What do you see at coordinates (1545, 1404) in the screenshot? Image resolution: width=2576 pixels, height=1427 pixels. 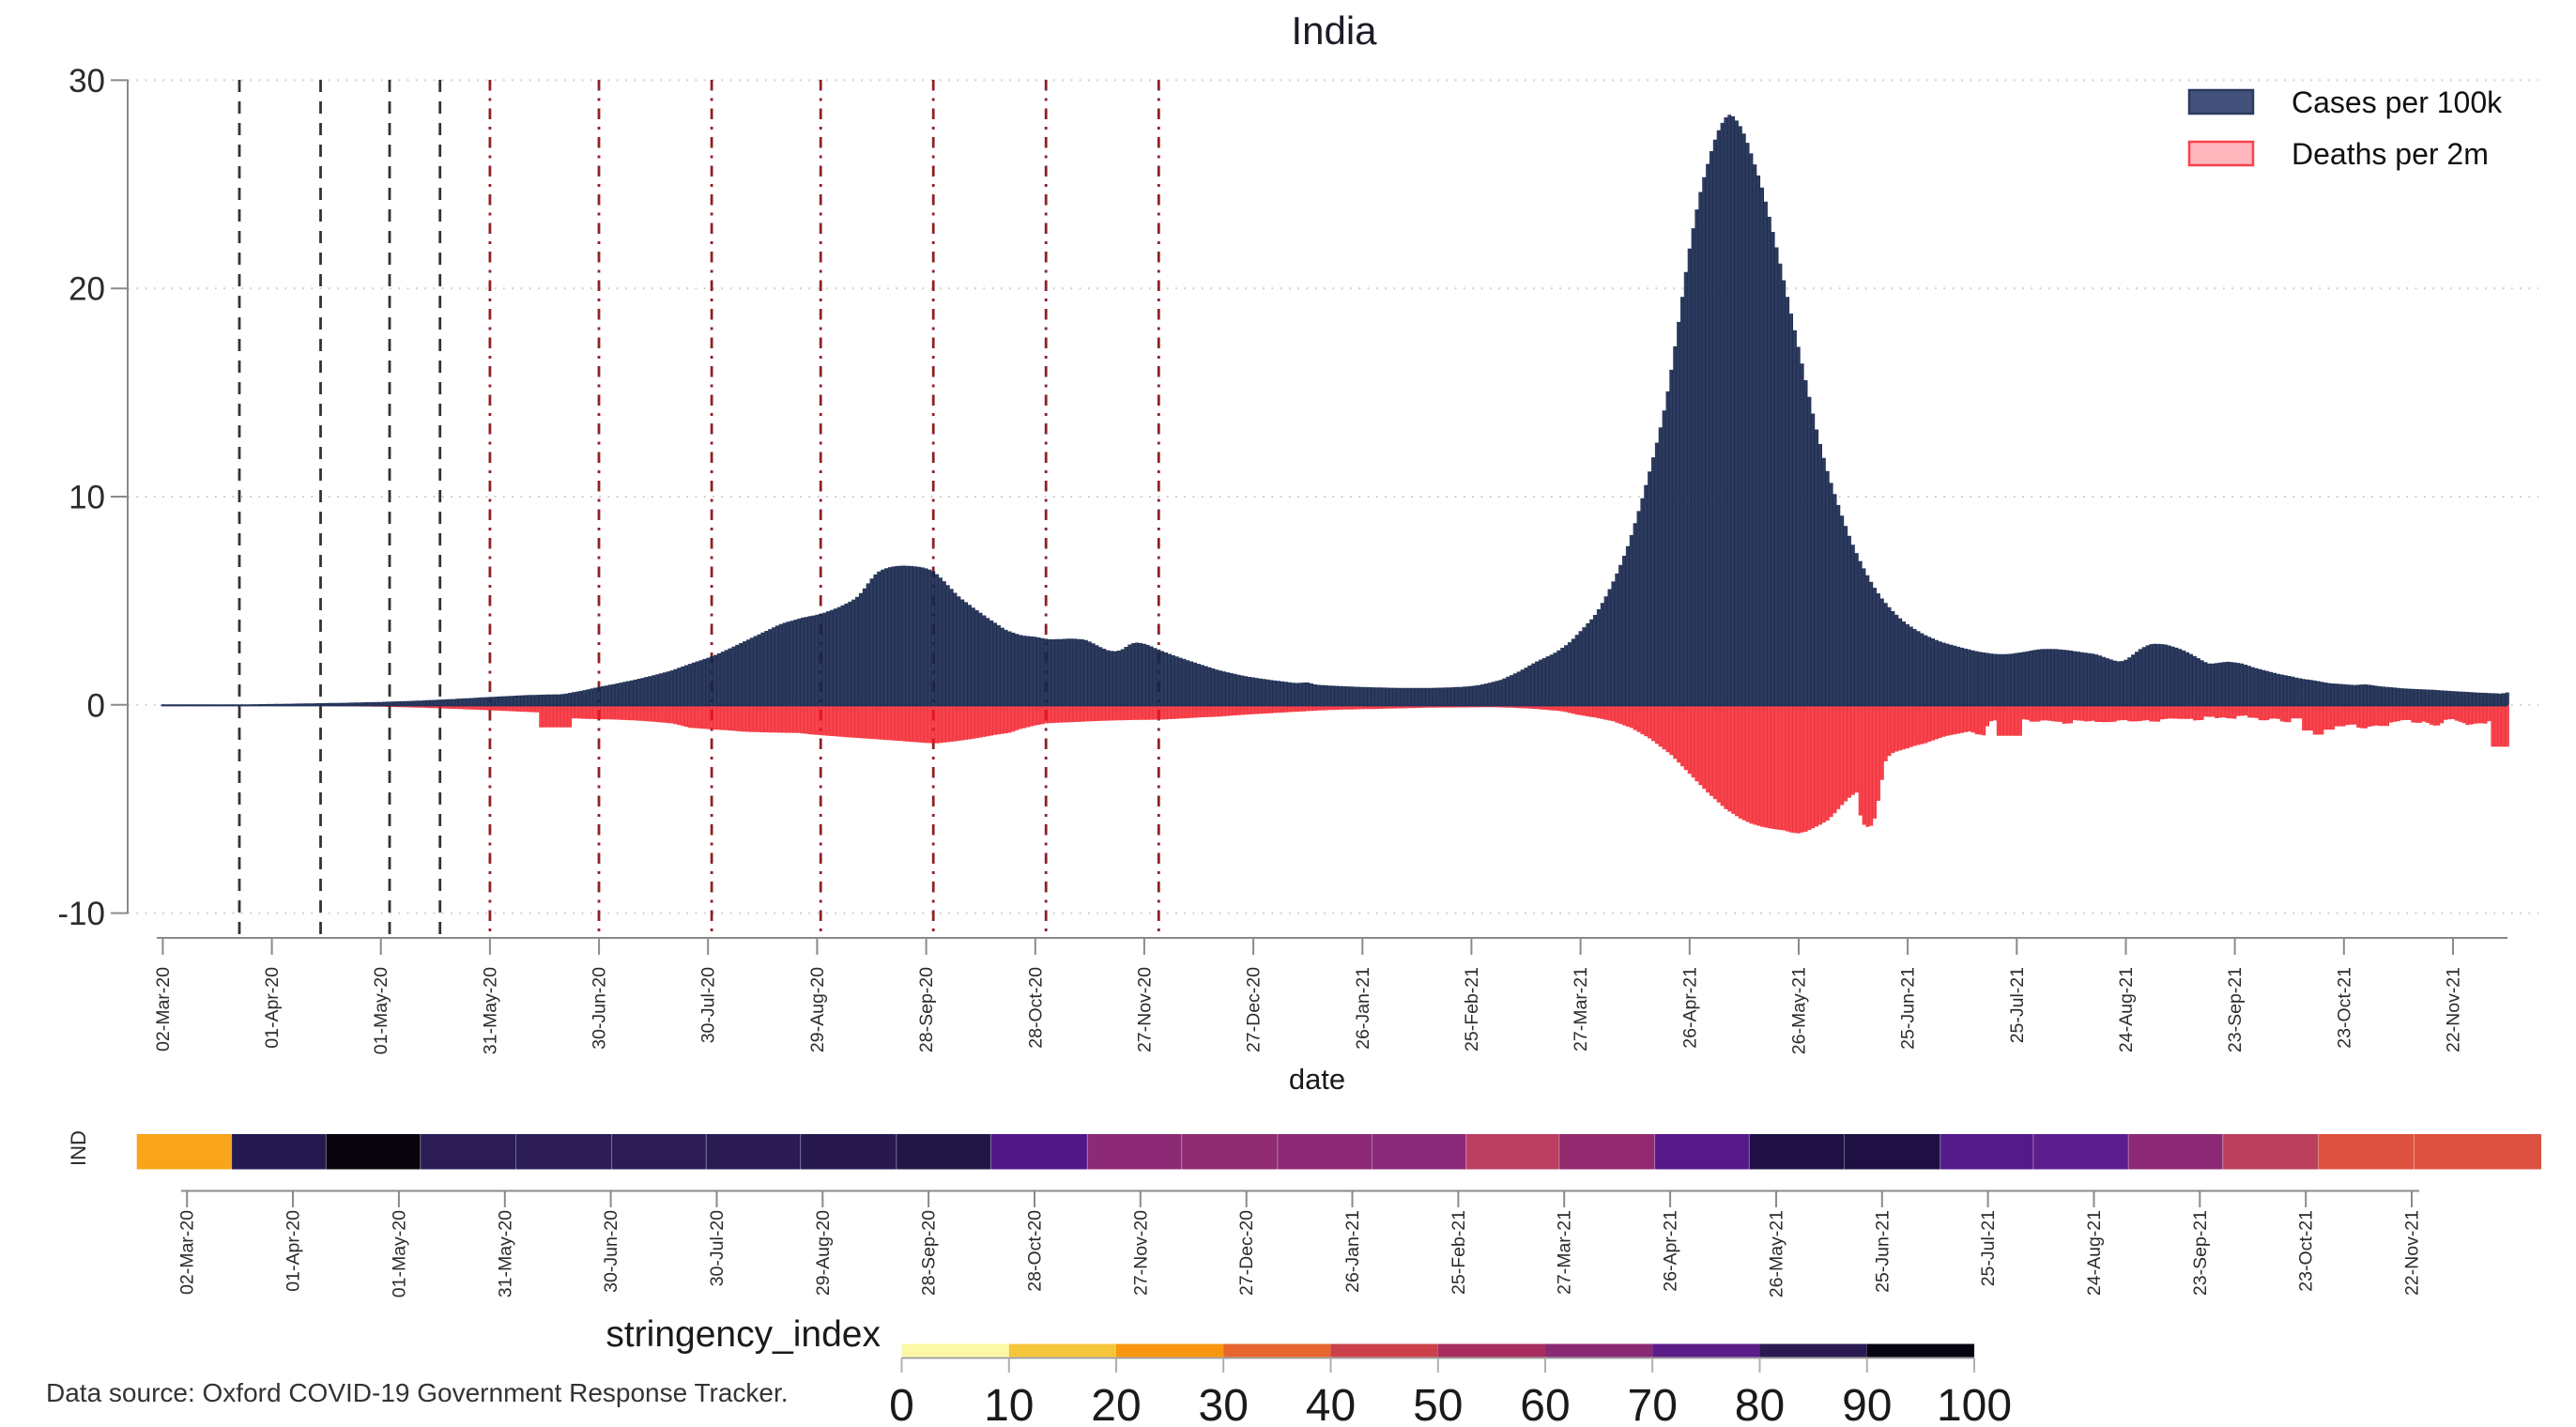 I see `svg-text: 60` at bounding box center [1545, 1404].